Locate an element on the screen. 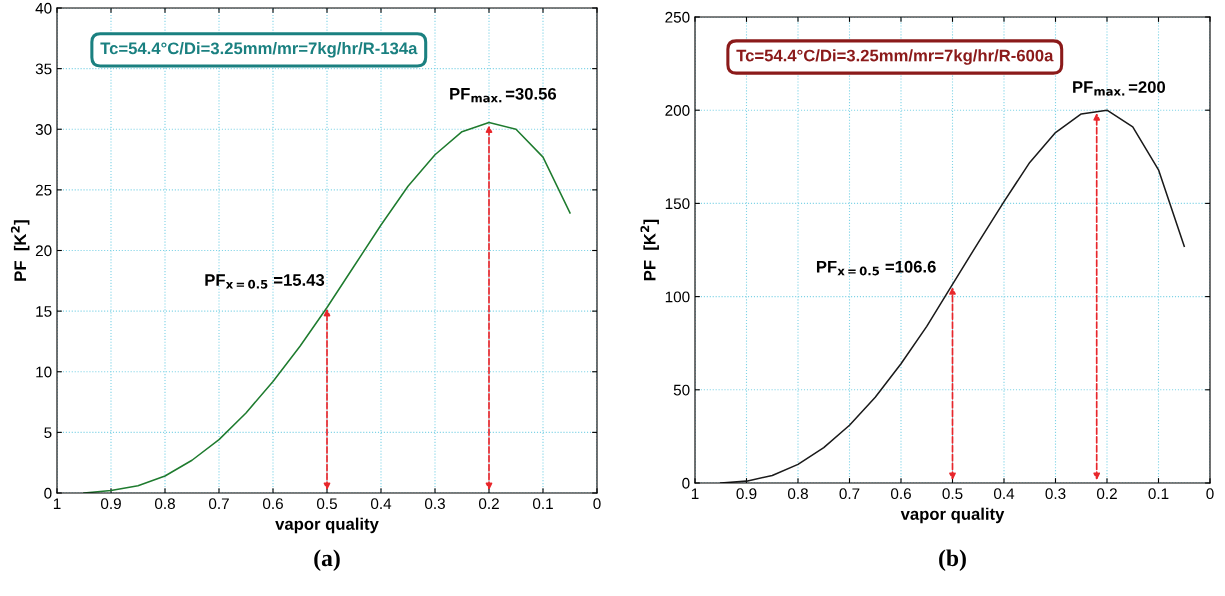 This screenshot has height=596, width=1225. annotation: PF$_{x=0.5}$ =15.43 is located at coordinates (265, 281).